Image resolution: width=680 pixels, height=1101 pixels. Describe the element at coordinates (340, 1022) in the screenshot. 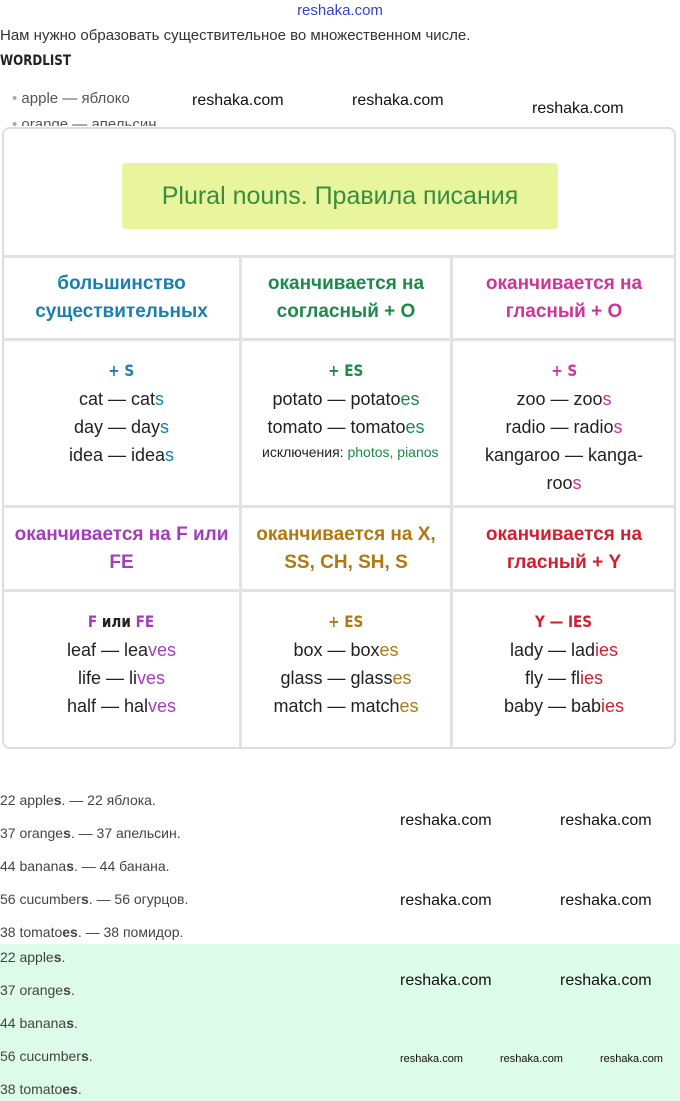

I see `final-answer-box` at that location.